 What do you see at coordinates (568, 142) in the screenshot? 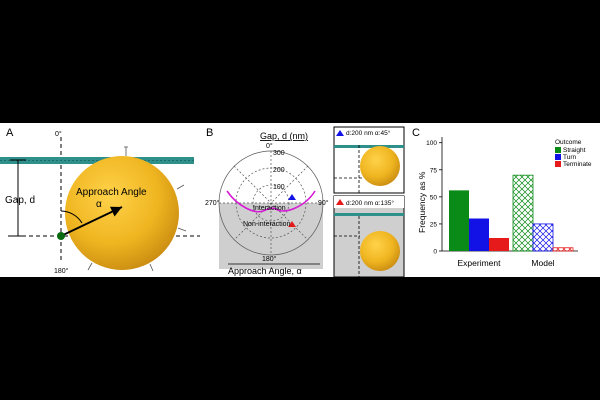
I see `legend-title: Outcome` at bounding box center [568, 142].